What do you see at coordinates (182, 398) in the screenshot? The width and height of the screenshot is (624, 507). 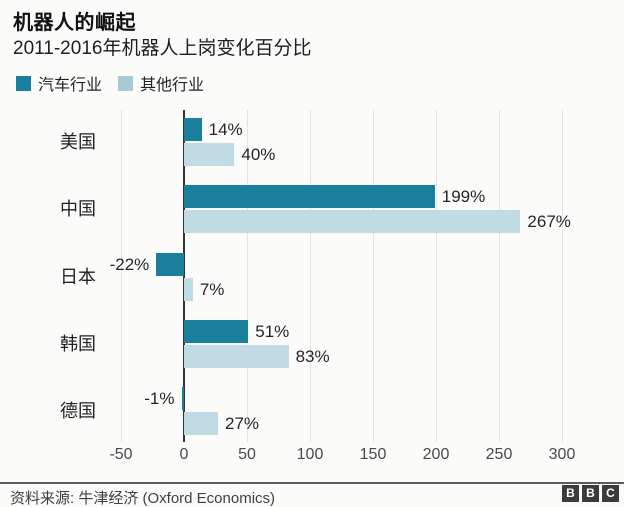 I see `bar-德国-汽车行业` at bounding box center [182, 398].